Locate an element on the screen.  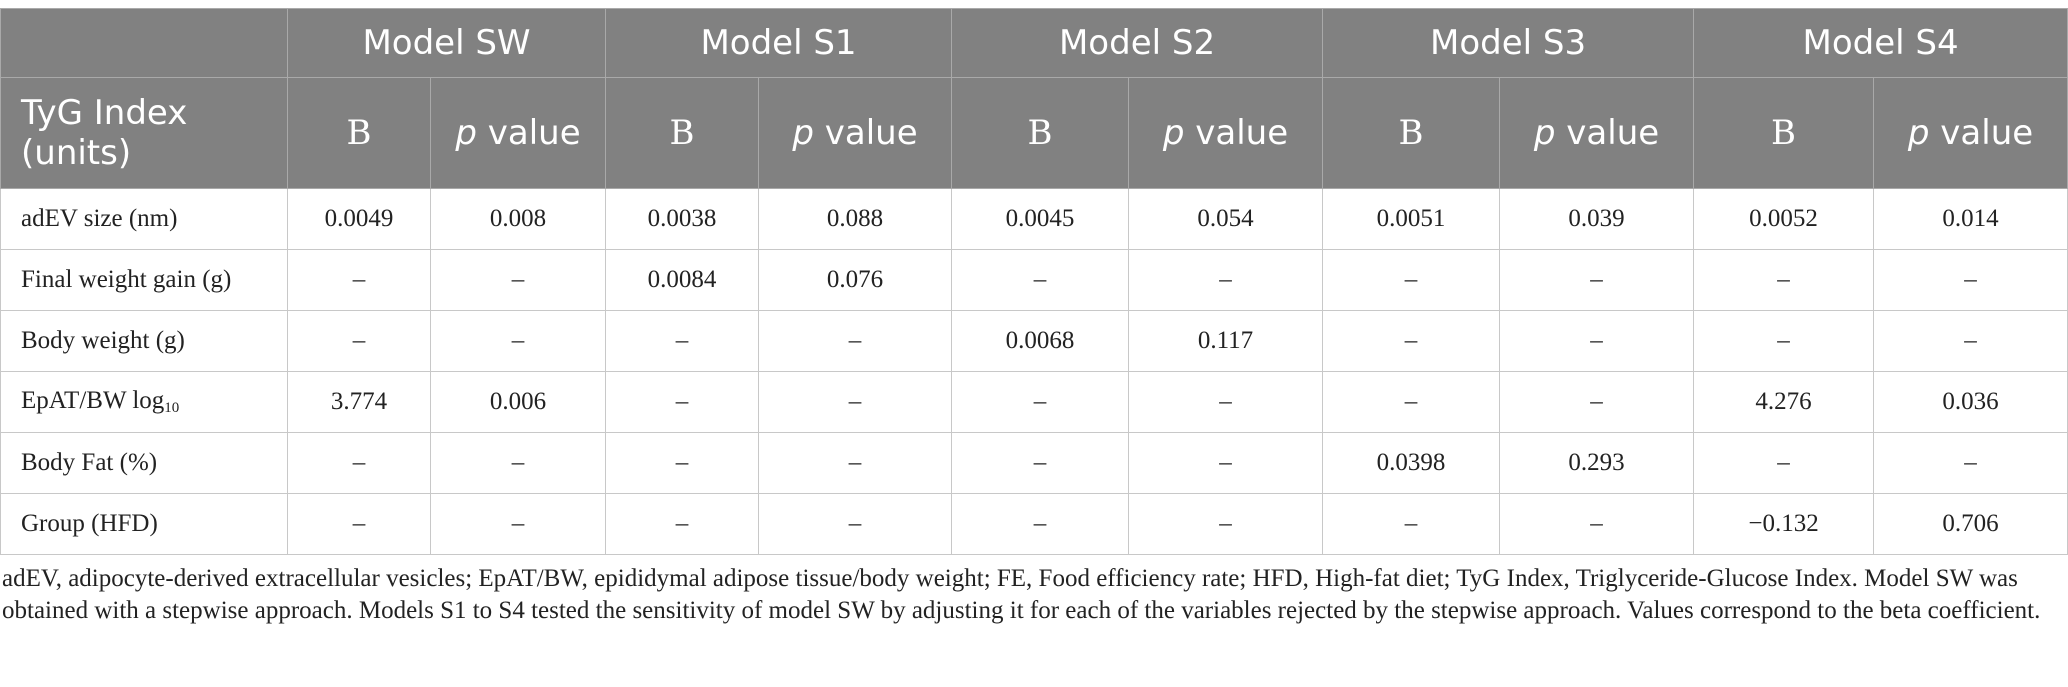
p-value-cell: 0.706 is located at coordinates (1970, 524).